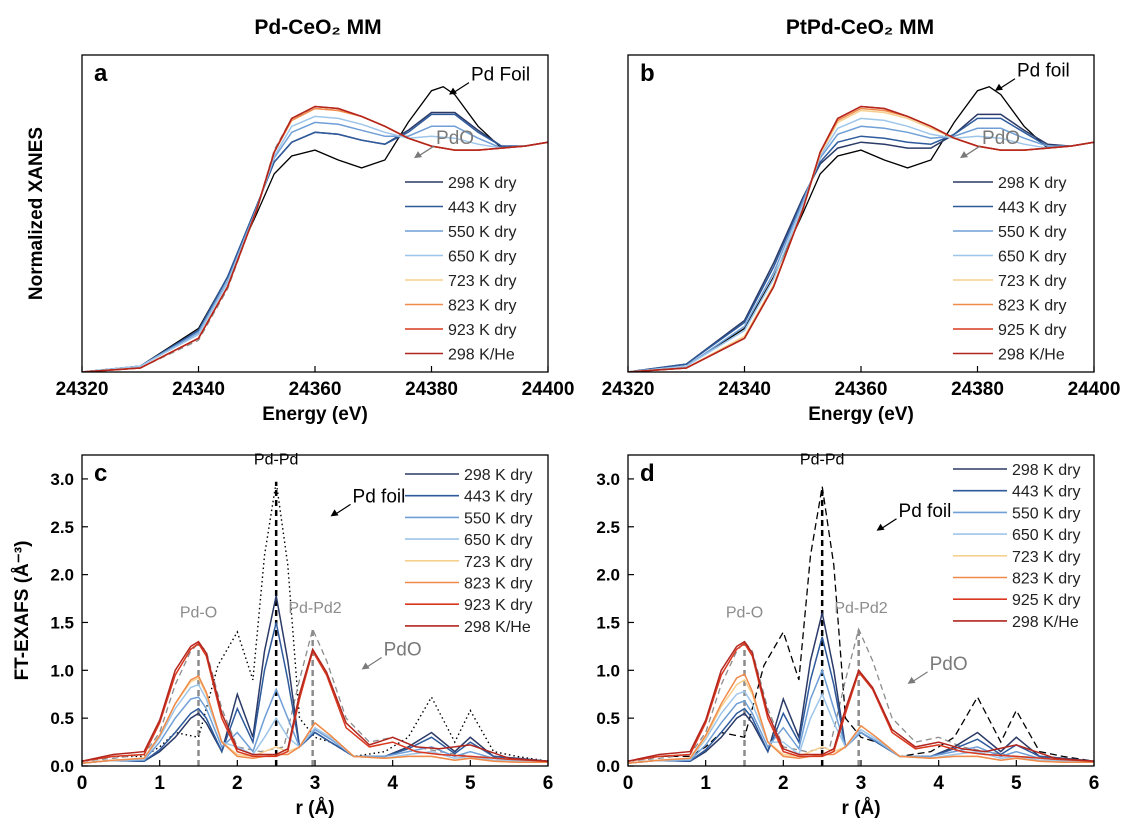  Describe the element at coordinates (403, 650) in the screenshot. I see `annotation-label-c-4: PdO` at that location.